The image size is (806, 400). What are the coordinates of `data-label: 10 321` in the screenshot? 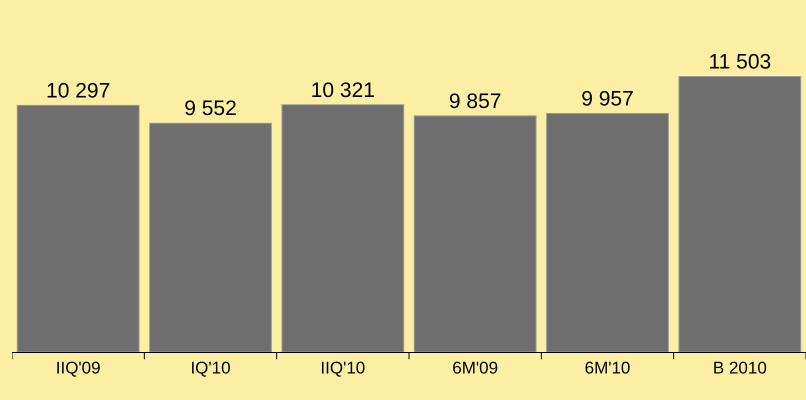 It's located at (342, 90).